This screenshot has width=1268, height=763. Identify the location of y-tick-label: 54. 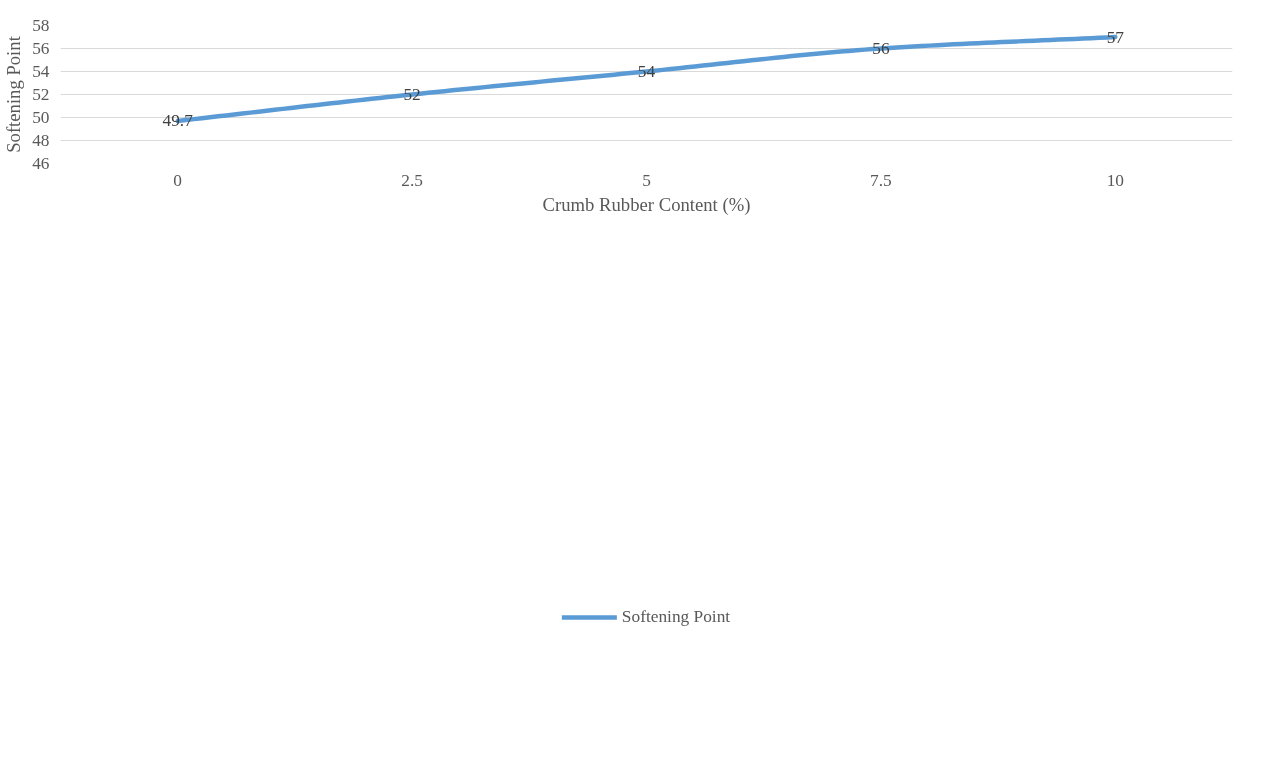
(41, 71).